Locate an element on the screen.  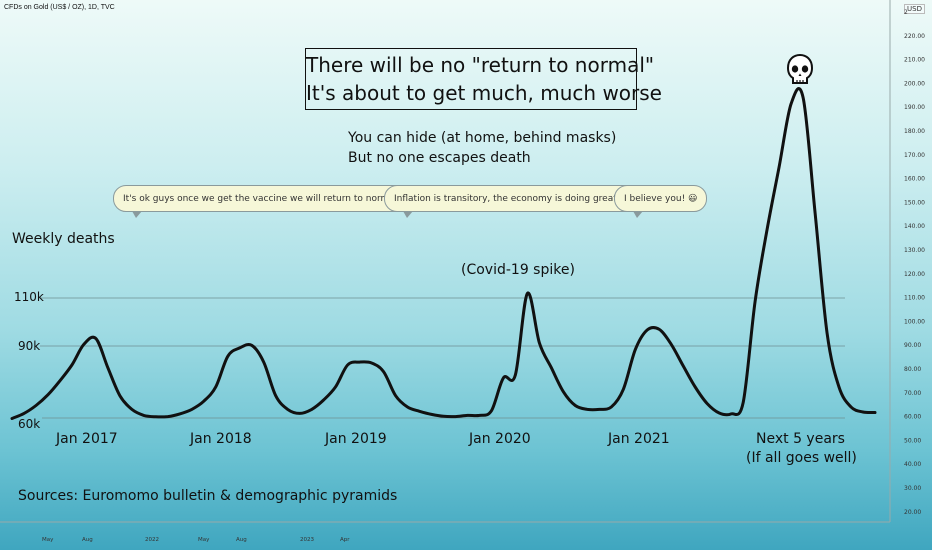
subtitle-line-1: You can hide (at home, behind masks) is located at coordinates (482, 138).